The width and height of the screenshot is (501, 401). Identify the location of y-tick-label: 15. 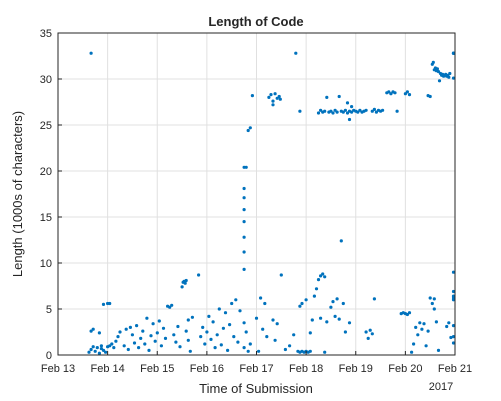
(46, 218).